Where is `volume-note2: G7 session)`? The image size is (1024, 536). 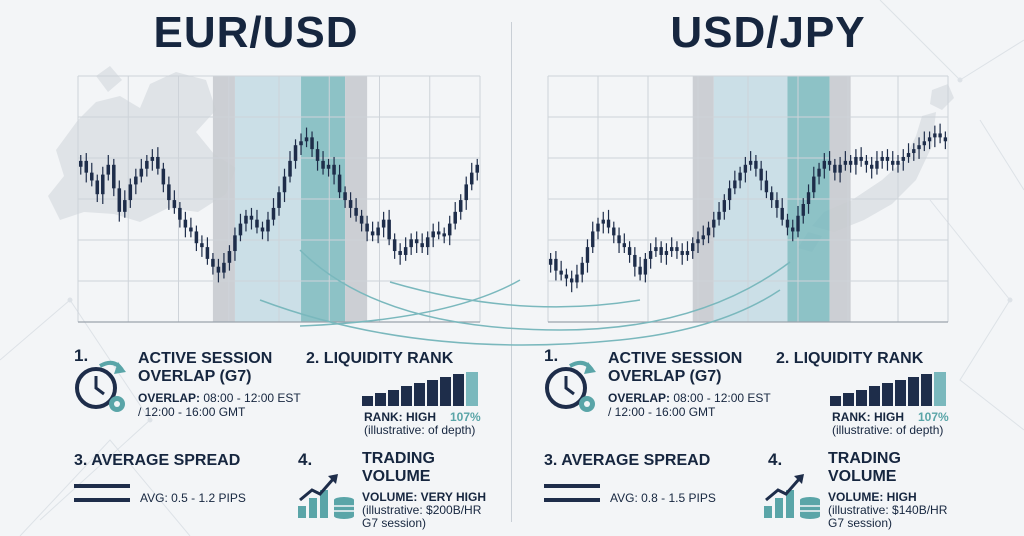
volume-note2: G7 session) is located at coordinates (860, 523).